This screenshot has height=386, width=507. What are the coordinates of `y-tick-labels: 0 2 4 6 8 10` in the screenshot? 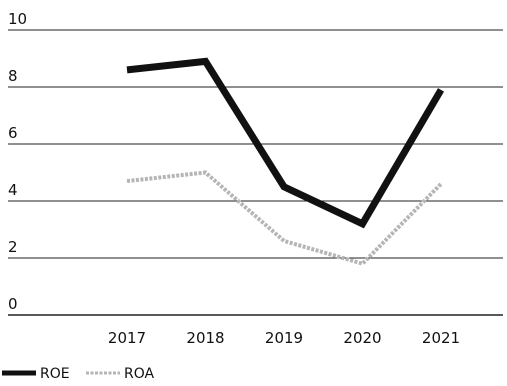 It's located at (17, 161).